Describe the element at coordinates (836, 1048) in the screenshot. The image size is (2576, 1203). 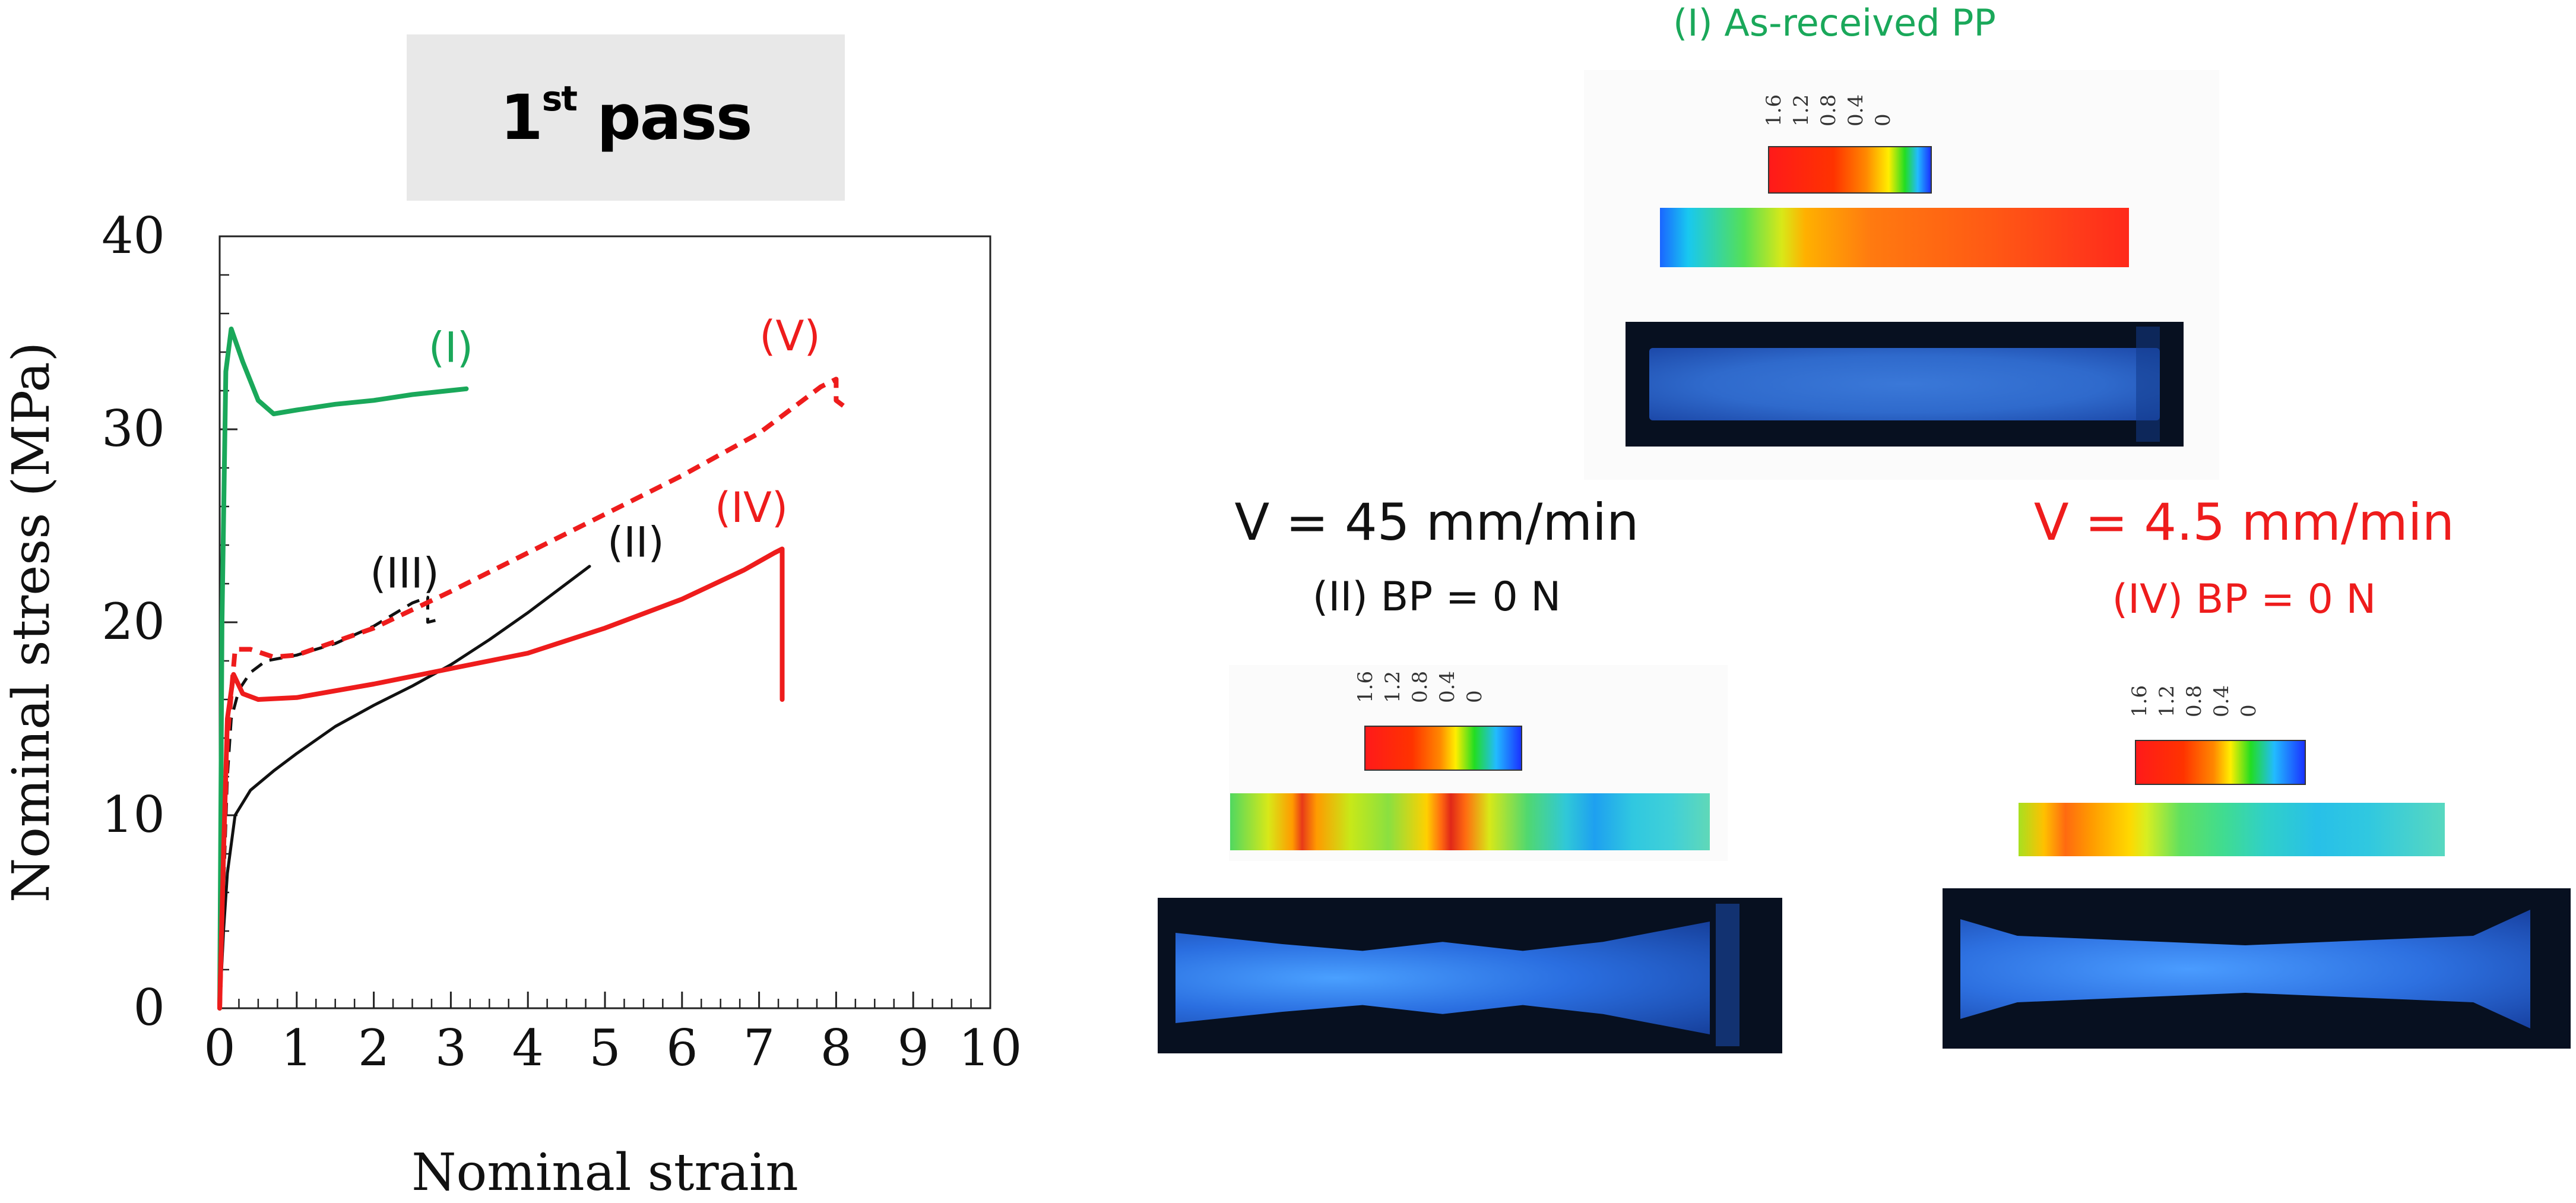
I see `x-tick-label: 8` at that location.